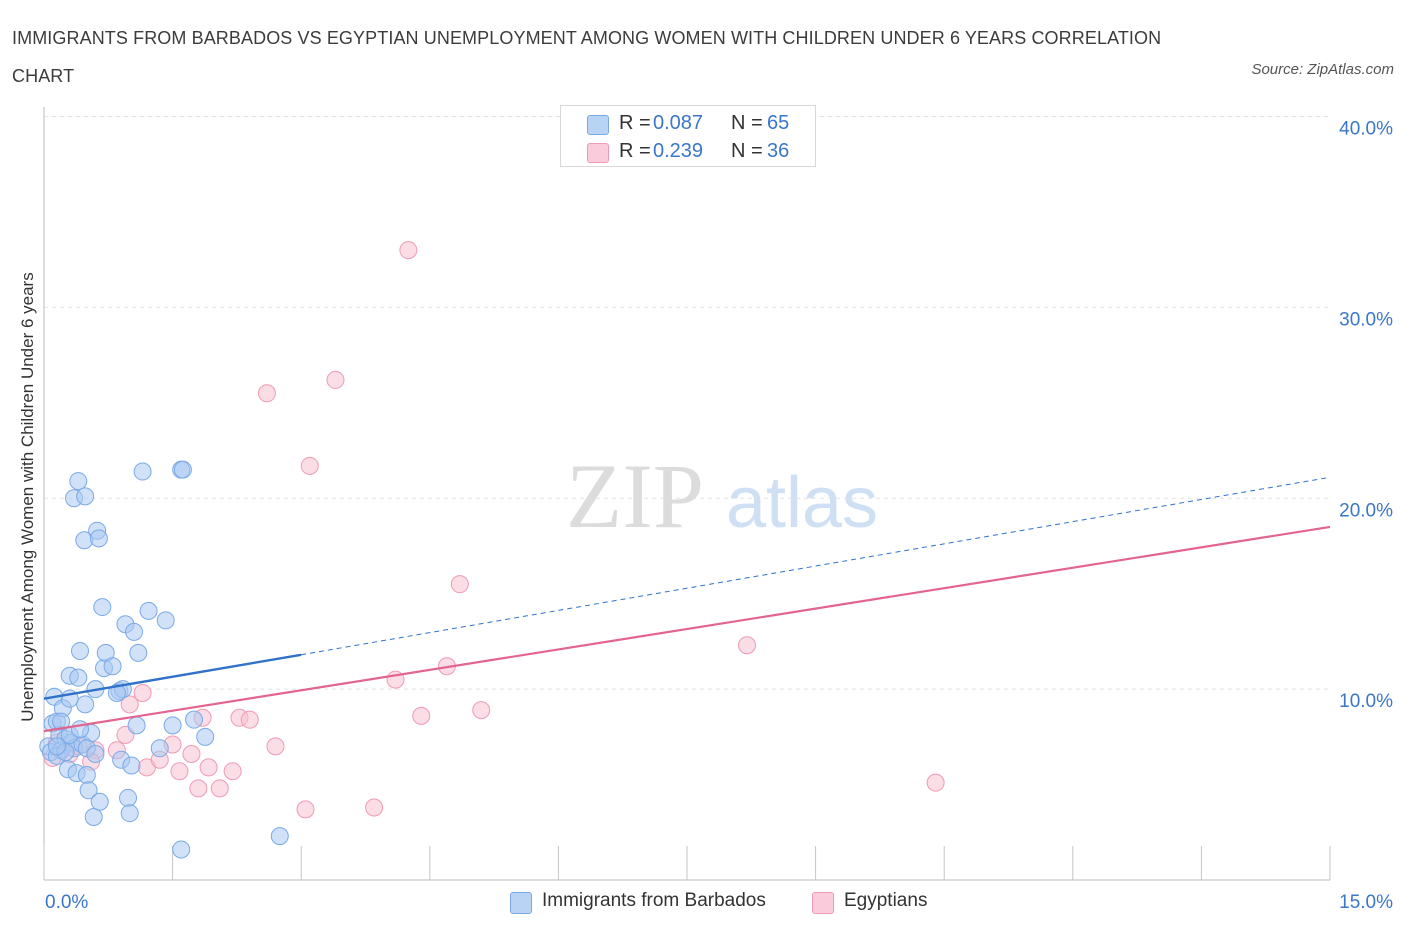 The width and height of the screenshot is (1406, 930). Describe the element at coordinates (778, 151) in the screenshot. I see `legend-n-value: 36` at that location.